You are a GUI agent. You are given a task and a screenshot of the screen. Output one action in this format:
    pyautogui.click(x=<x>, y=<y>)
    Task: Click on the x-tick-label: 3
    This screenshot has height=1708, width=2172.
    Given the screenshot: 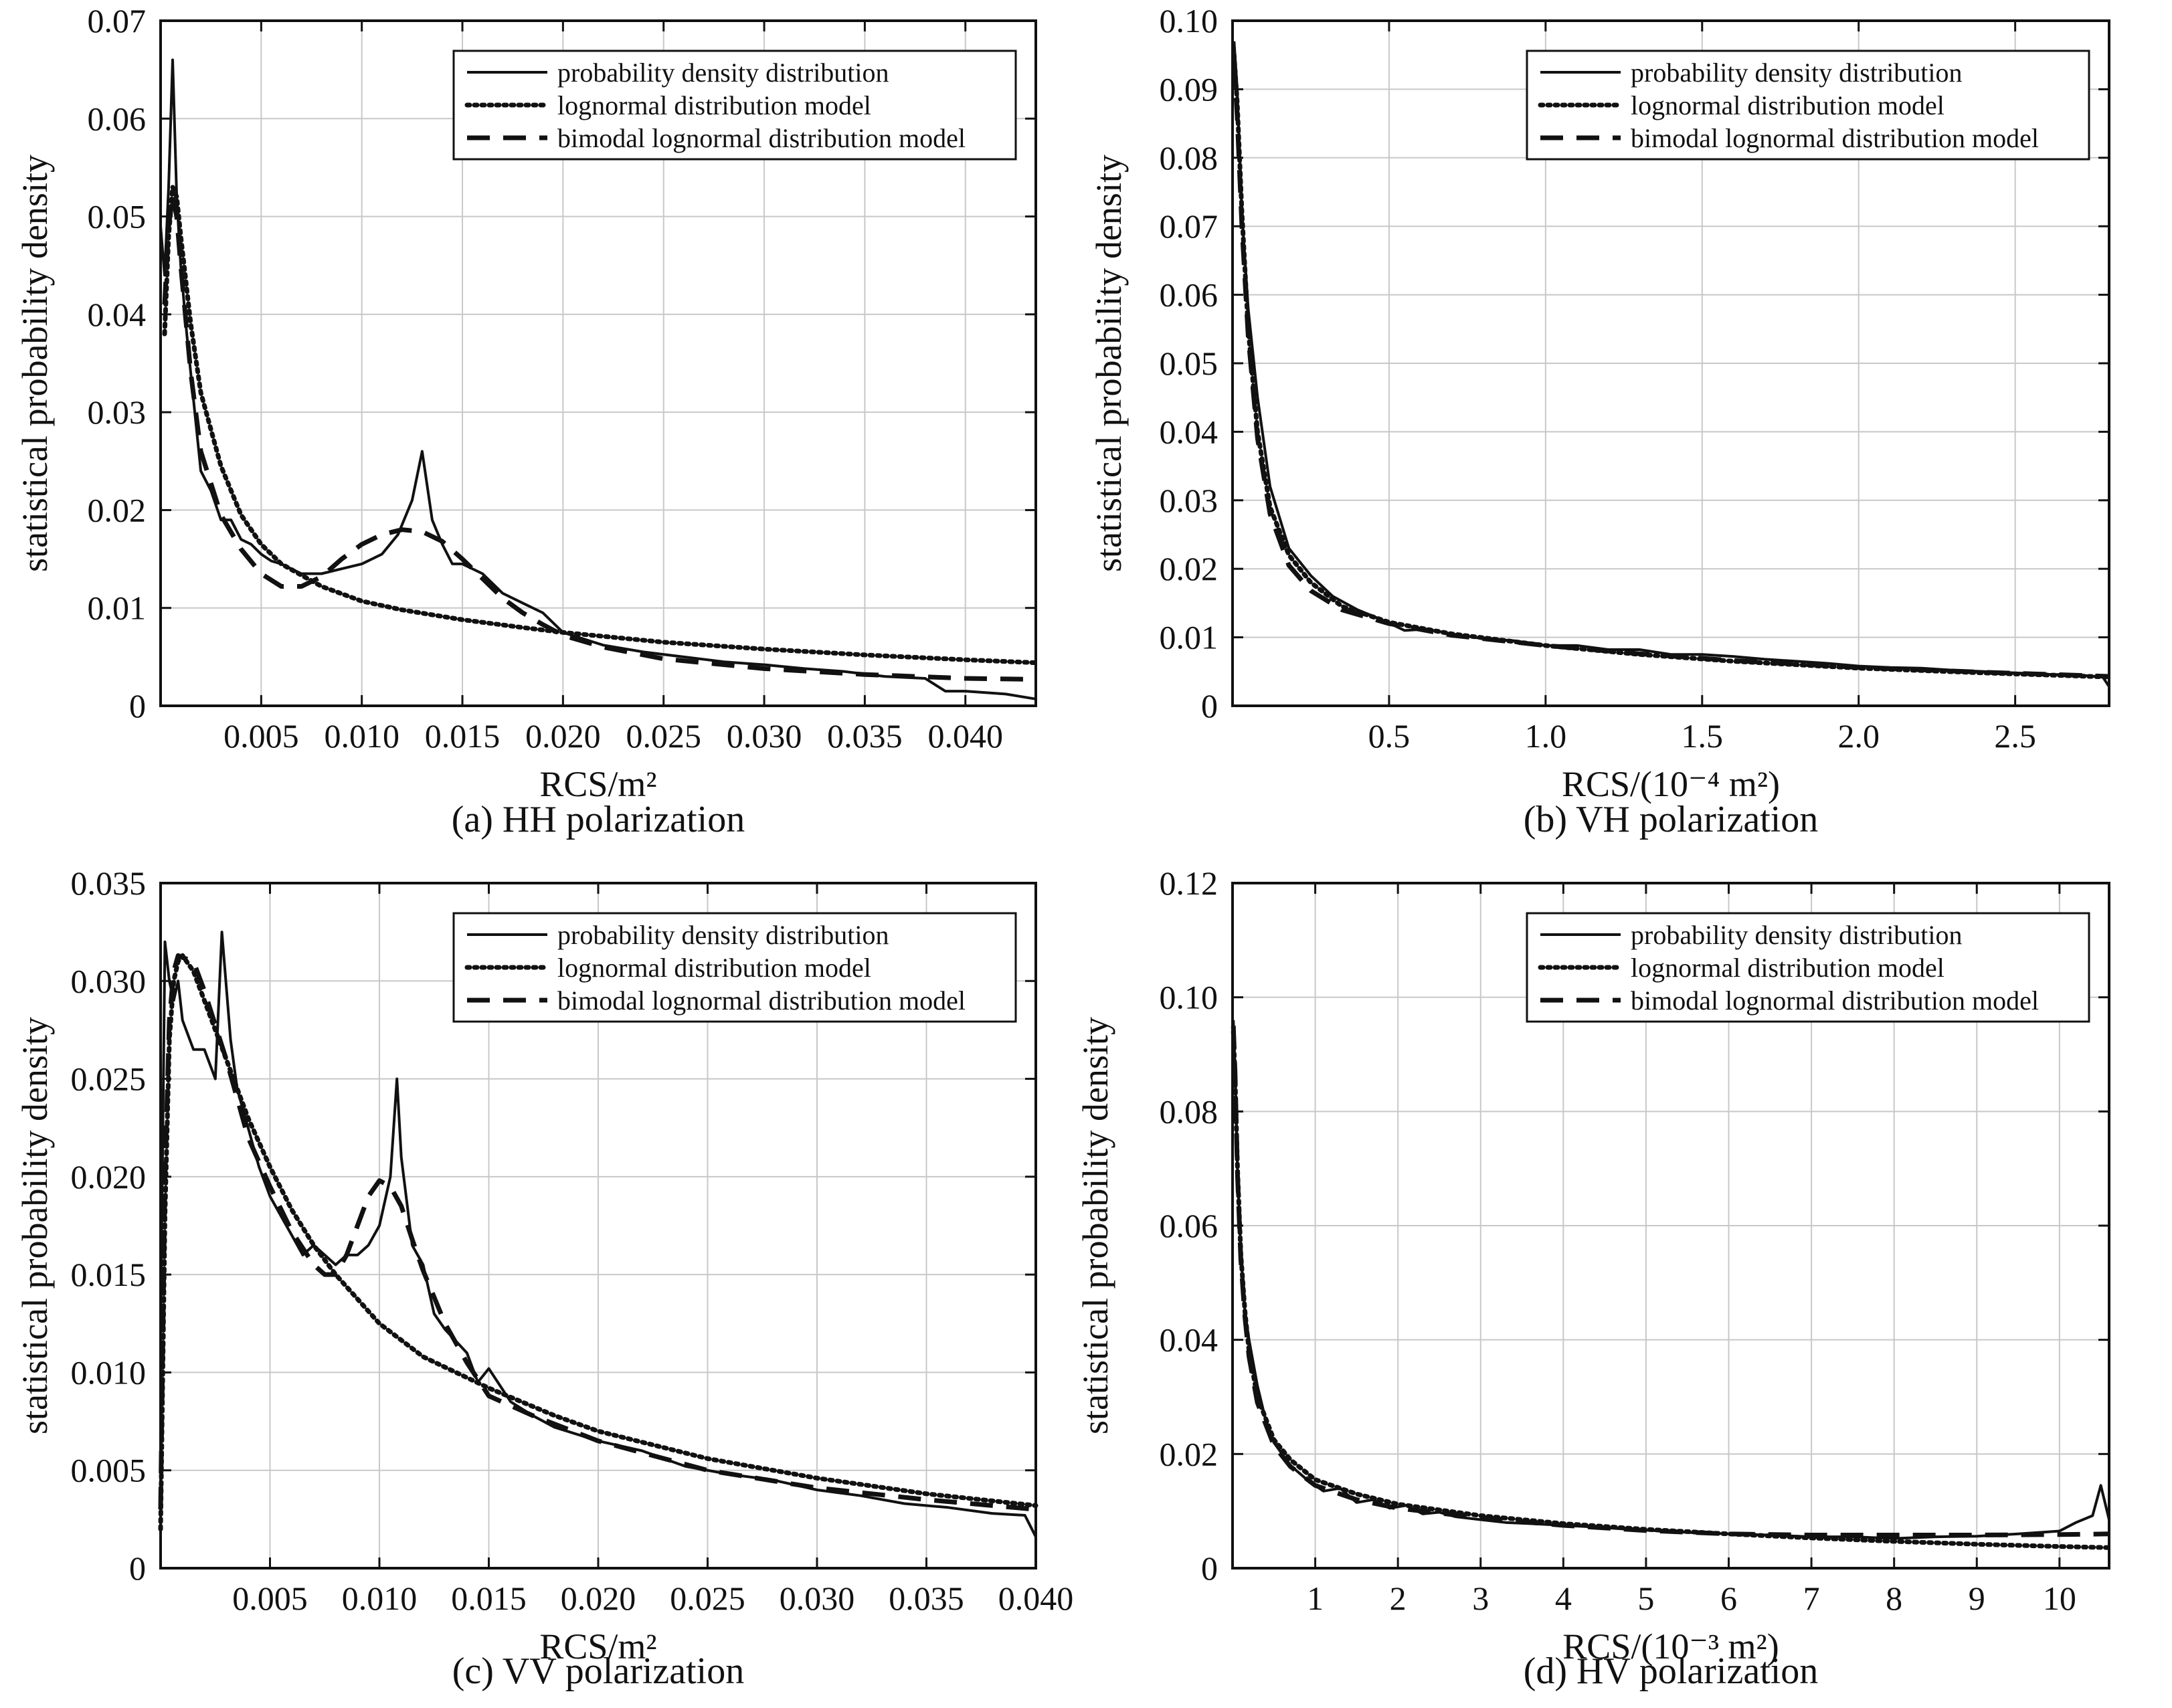 What is the action you would take?
    pyautogui.click(x=1480, y=1598)
    